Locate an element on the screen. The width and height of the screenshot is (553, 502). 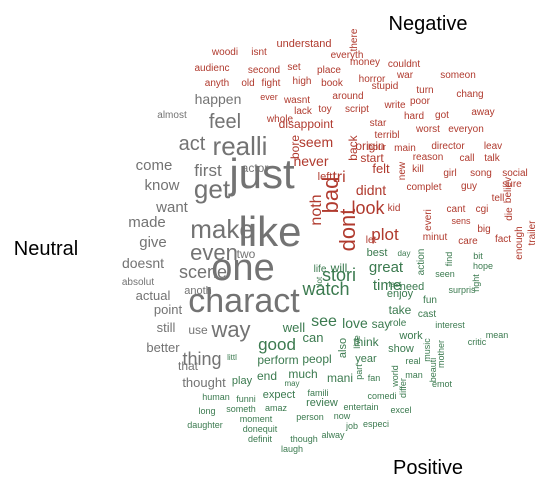
word-also: also is located at coordinates (343, 348).